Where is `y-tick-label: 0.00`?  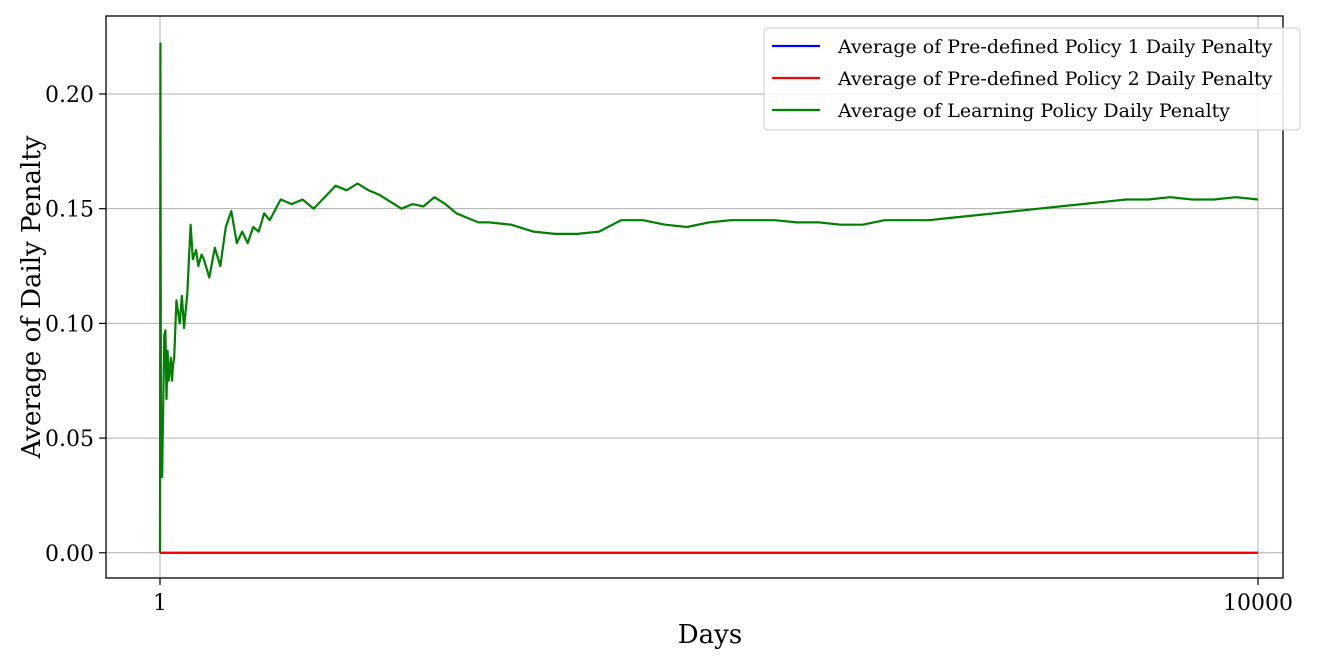
y-tick-label: 0.00 is located at coordinates (69, 554).